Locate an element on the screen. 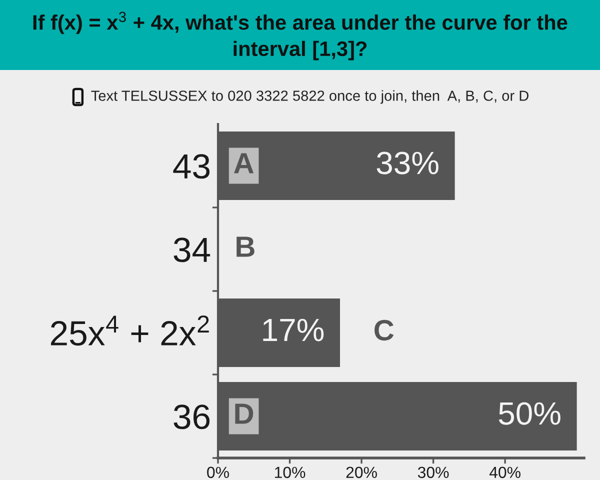  data-label: 50% is located at coordinates (529, 413).